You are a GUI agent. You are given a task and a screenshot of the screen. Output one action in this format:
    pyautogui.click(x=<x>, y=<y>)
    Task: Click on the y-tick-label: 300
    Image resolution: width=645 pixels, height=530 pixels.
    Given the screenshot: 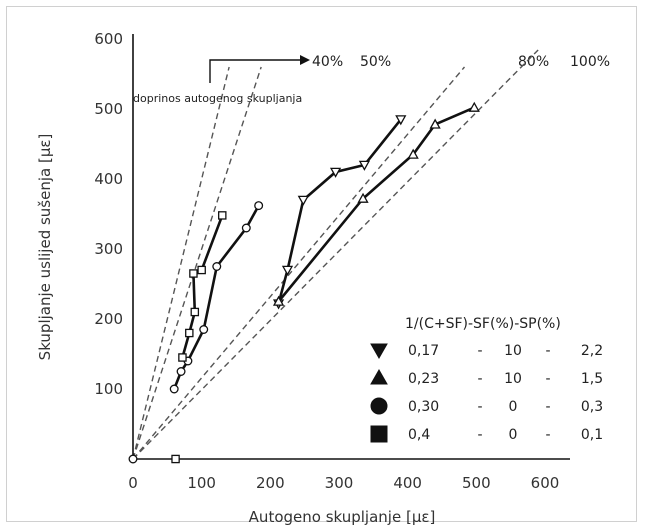 What is the action you would take?
    pyautogui.click(x=108, y=249)
    